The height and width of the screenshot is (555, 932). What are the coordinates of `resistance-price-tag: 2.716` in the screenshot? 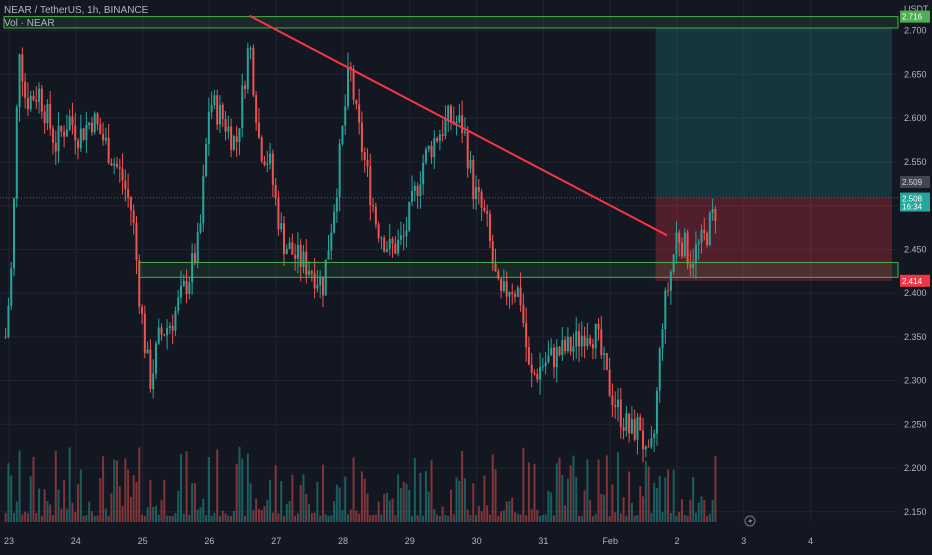 It's located at (912, 17).